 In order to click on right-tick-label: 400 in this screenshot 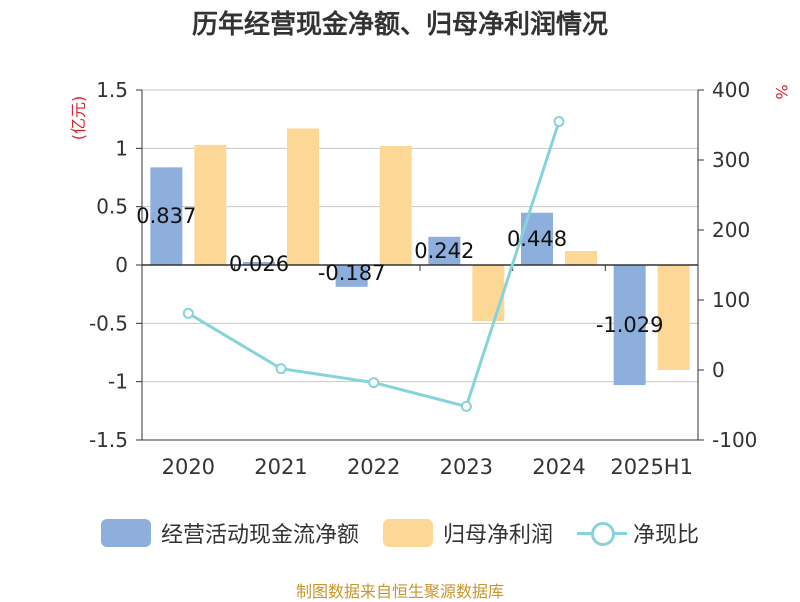, I will do `click(731, 90)`.